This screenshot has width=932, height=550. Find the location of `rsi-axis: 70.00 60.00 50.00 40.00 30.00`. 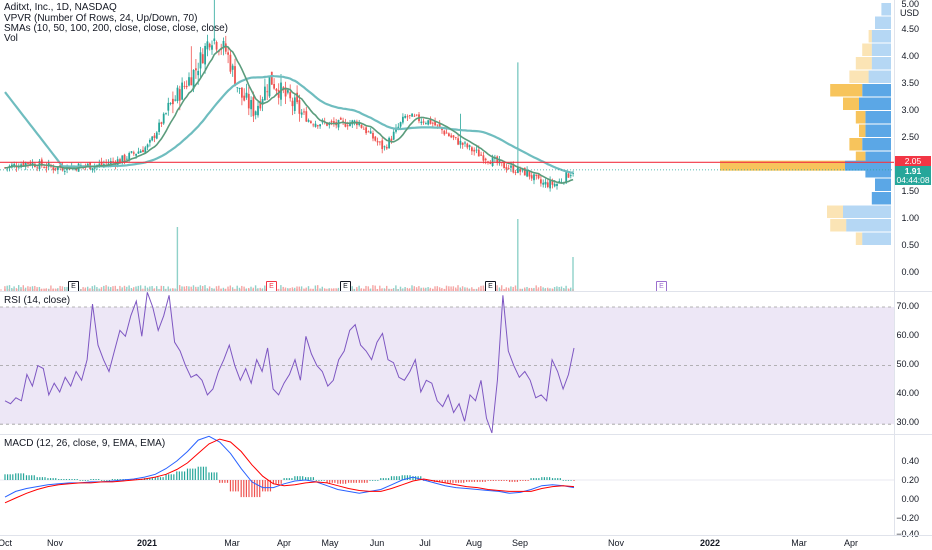

rsi-axis: 70.00 60.00 50.00 40.00 30.00 is located at coordinates (913, 363).